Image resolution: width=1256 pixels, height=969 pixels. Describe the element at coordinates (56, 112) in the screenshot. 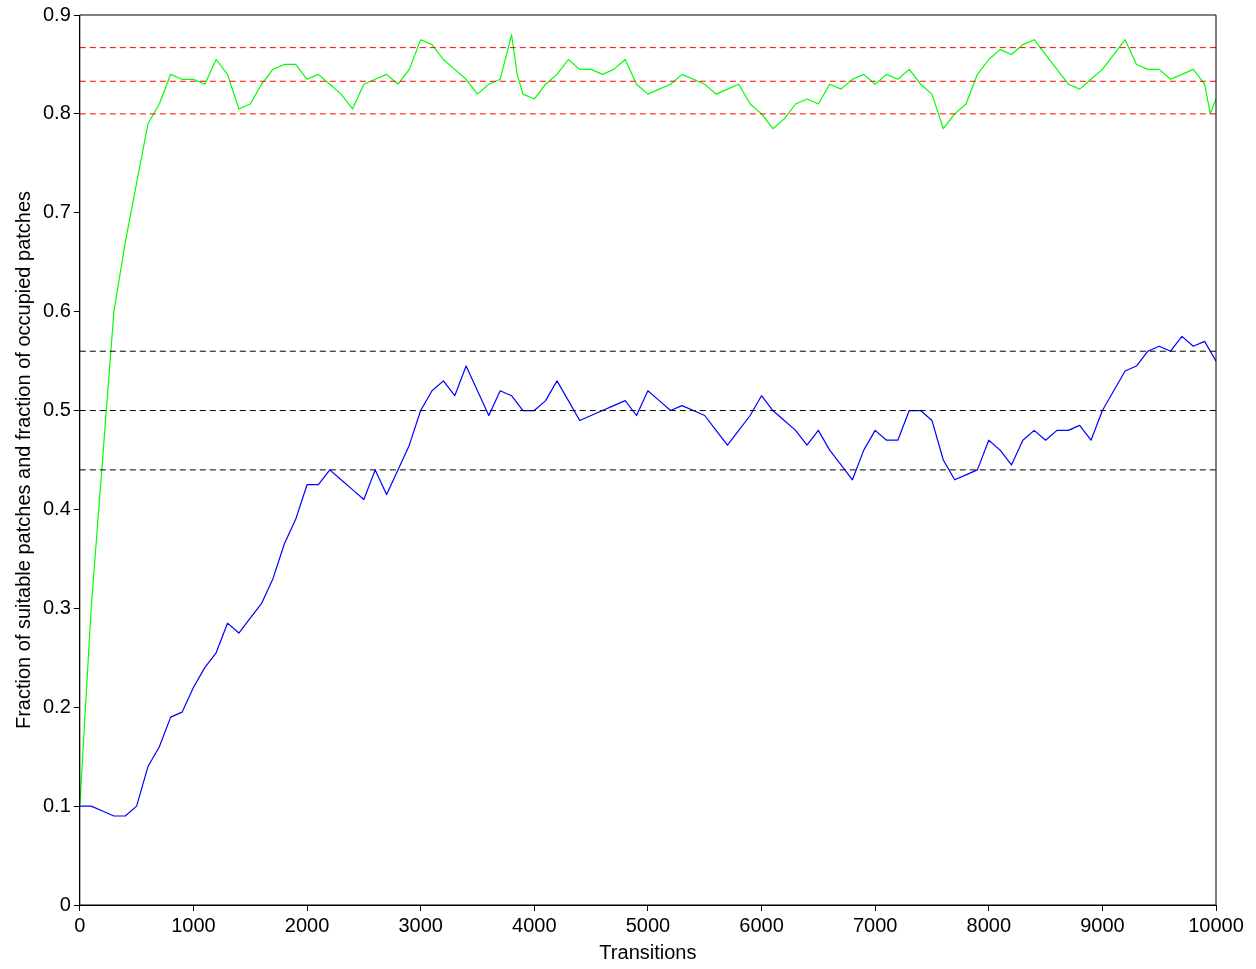

I see `y-tick-label: 0.8` at that location.